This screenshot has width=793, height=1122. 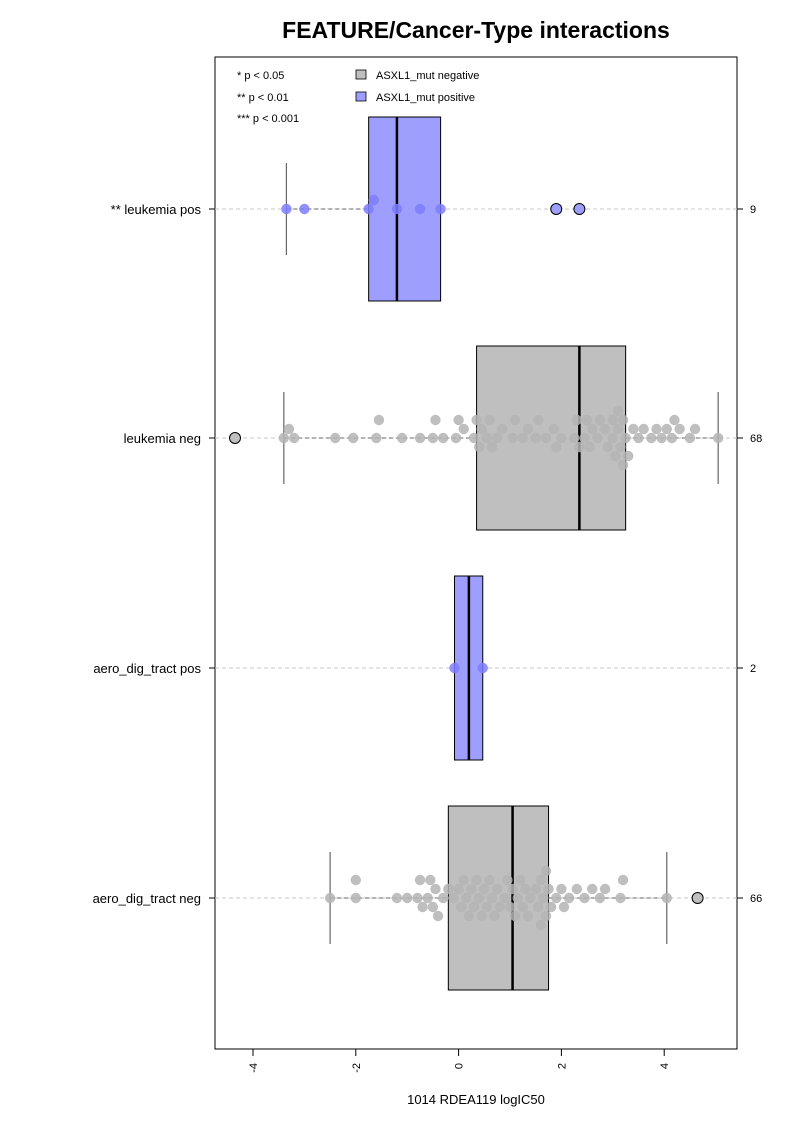 I want to click on significance-legend-line-2: ** p < 0.01, so click(x=263, y=98).